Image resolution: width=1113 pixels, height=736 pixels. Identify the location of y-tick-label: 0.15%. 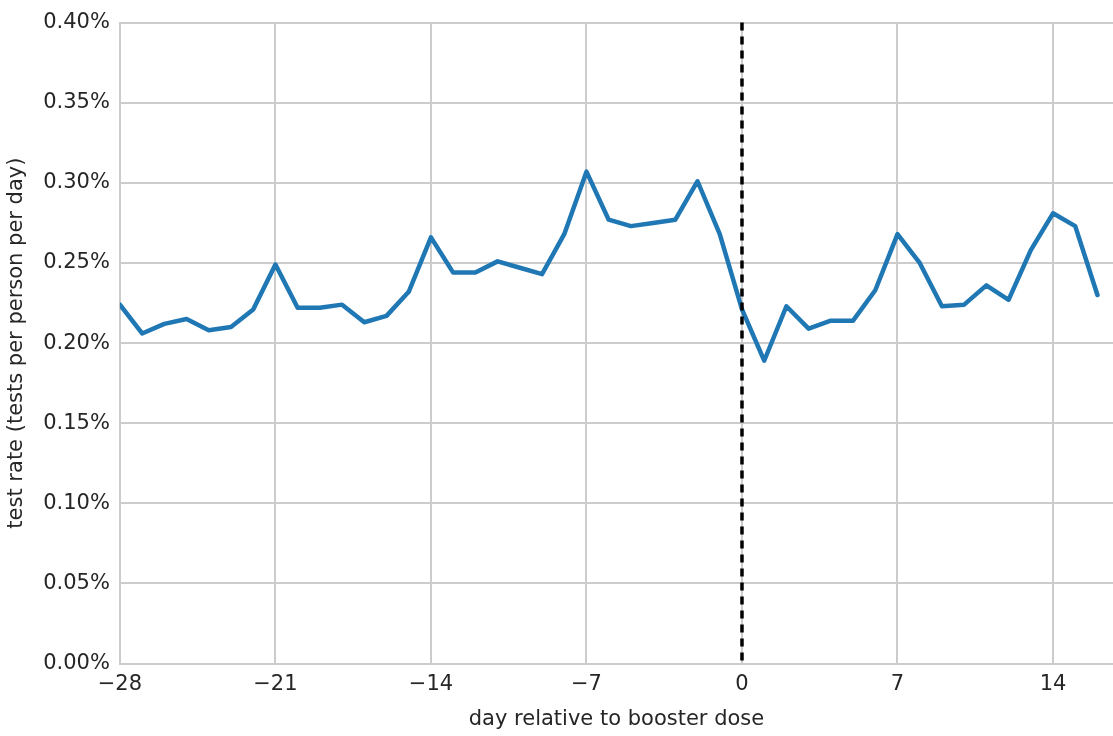
(76, 421).